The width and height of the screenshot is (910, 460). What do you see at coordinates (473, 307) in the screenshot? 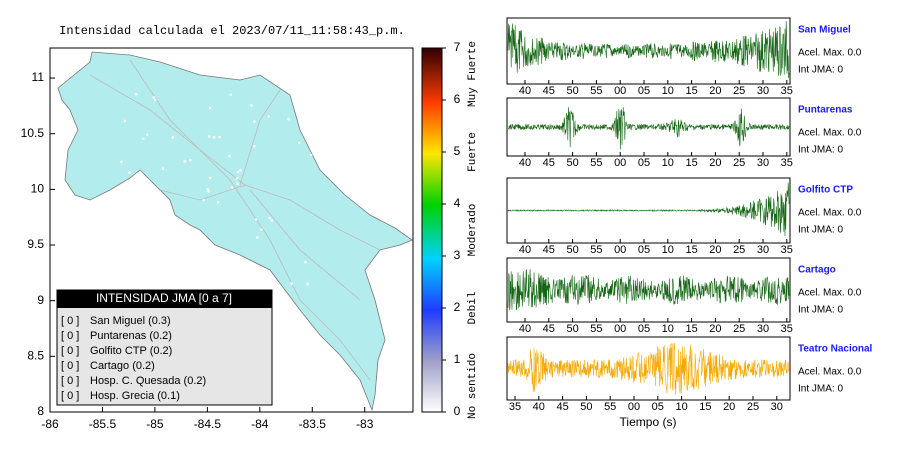
I see `colorbar-category: Debil` at bounding box center [473, 307].